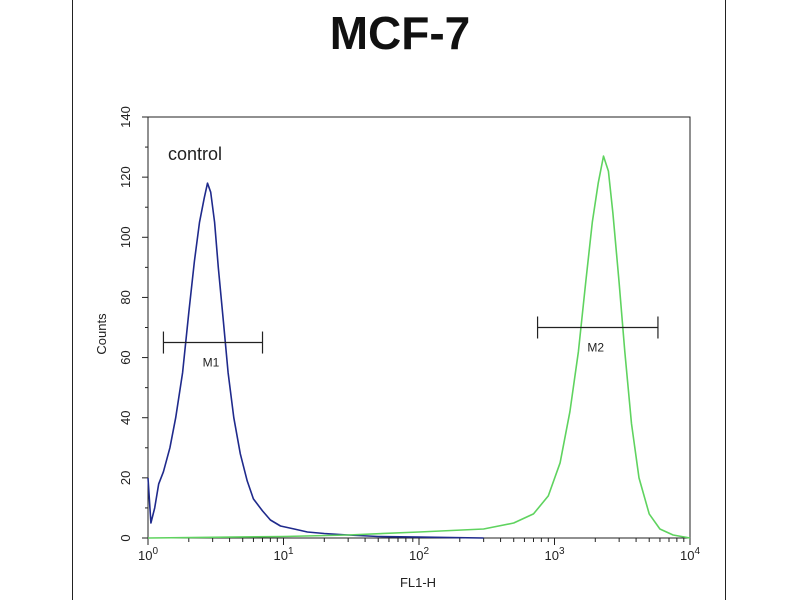 This screenshot has height=600, width=800. I want to click on x-tick-label: 10⁴, so click(690, 554).